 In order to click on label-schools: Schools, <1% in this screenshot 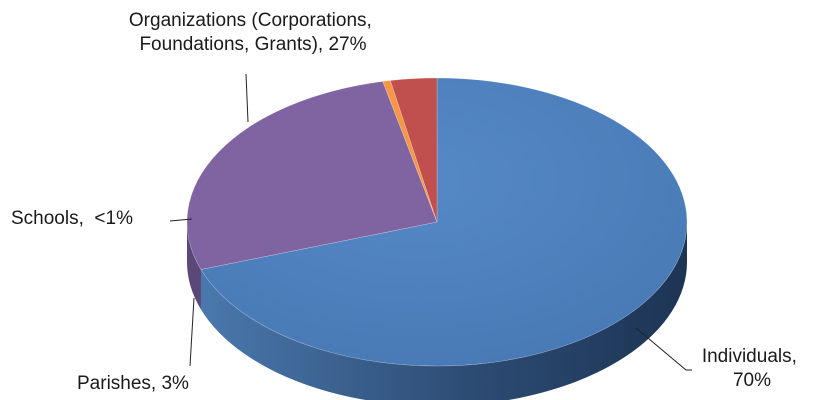, I will do `click(72, 218)`.